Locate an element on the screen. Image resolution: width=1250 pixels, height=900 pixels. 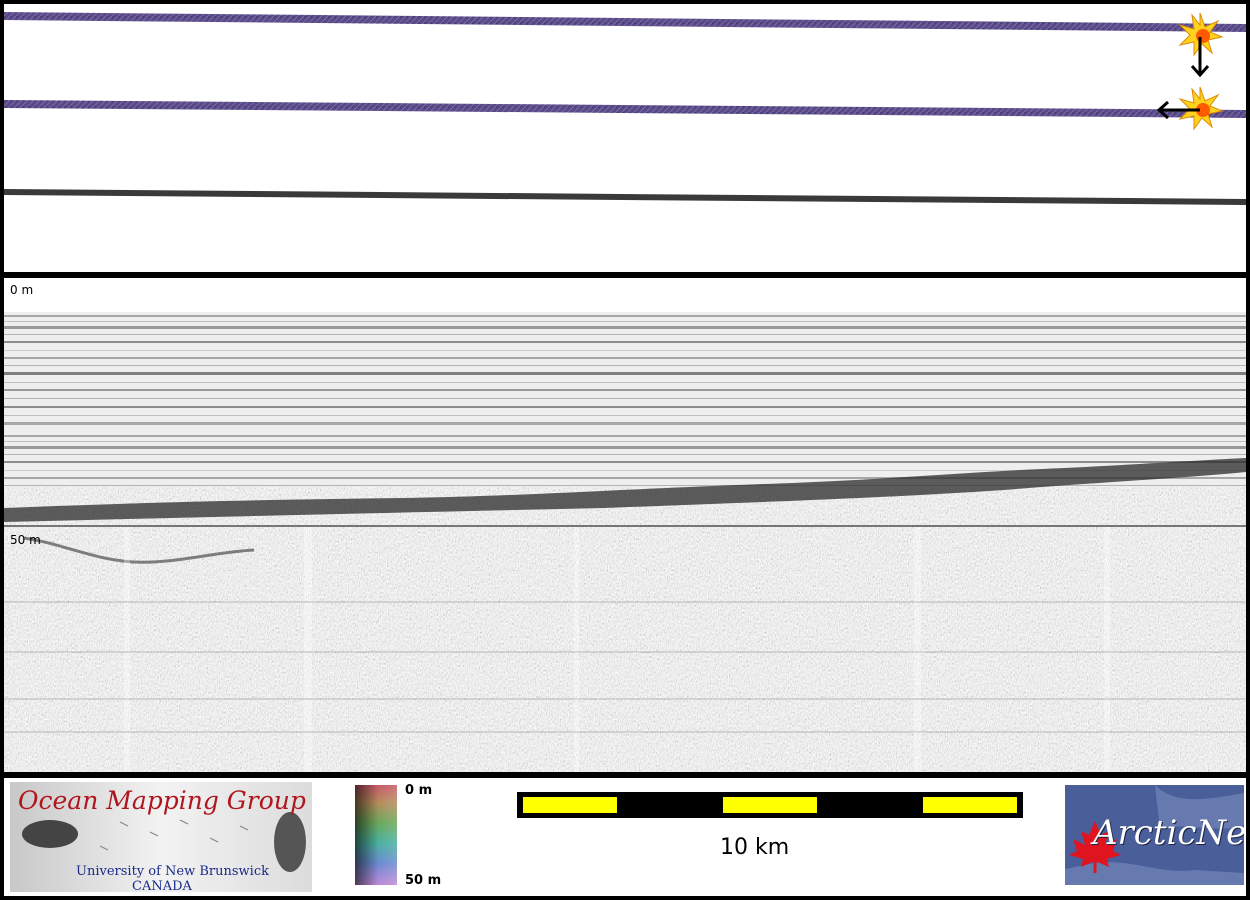
arrow-left-icon is located at coordinates (1178, 110).